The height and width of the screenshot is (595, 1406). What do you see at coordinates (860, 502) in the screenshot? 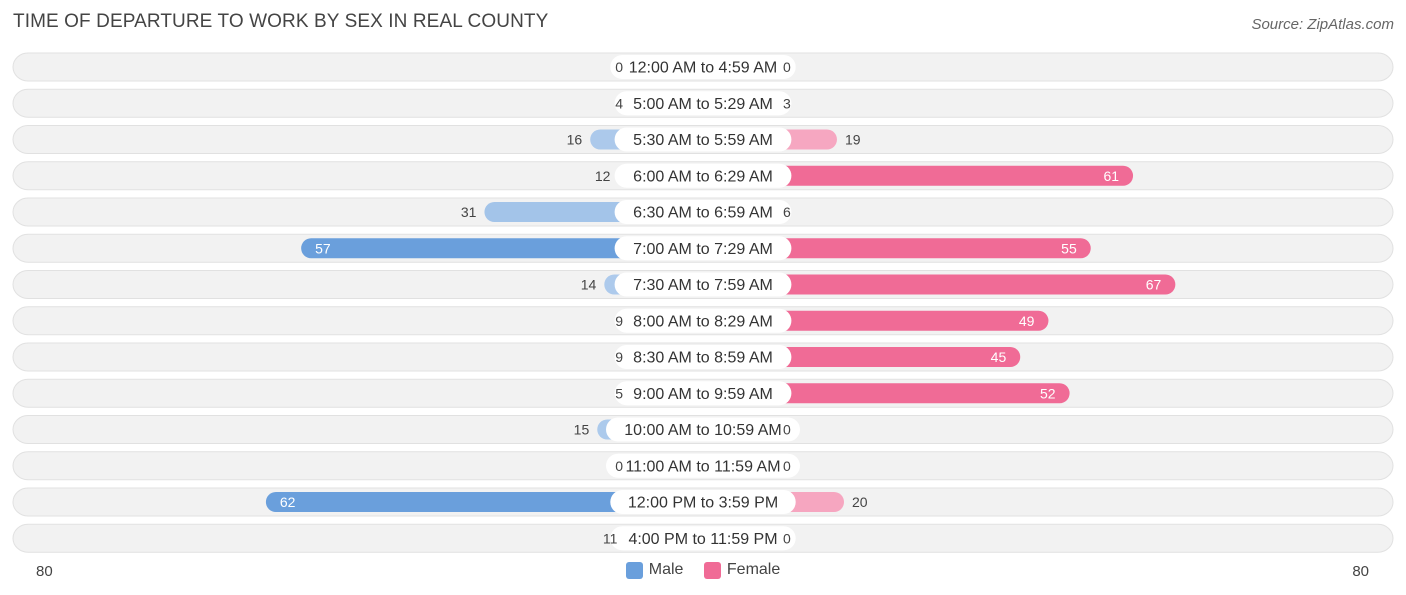
I see `value-label-female: 20` at bounding box center [860, 502].